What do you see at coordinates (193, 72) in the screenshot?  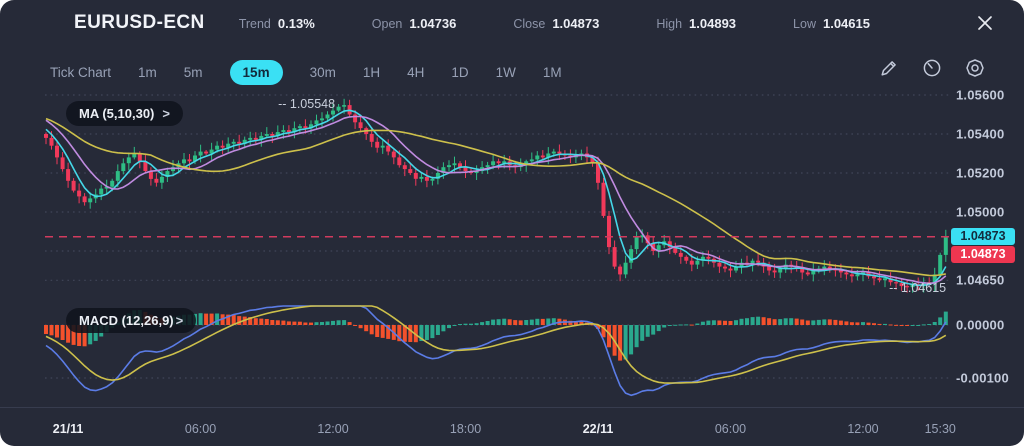 I see `timeframe-5m: 5m` at bounding box center [193, 72].